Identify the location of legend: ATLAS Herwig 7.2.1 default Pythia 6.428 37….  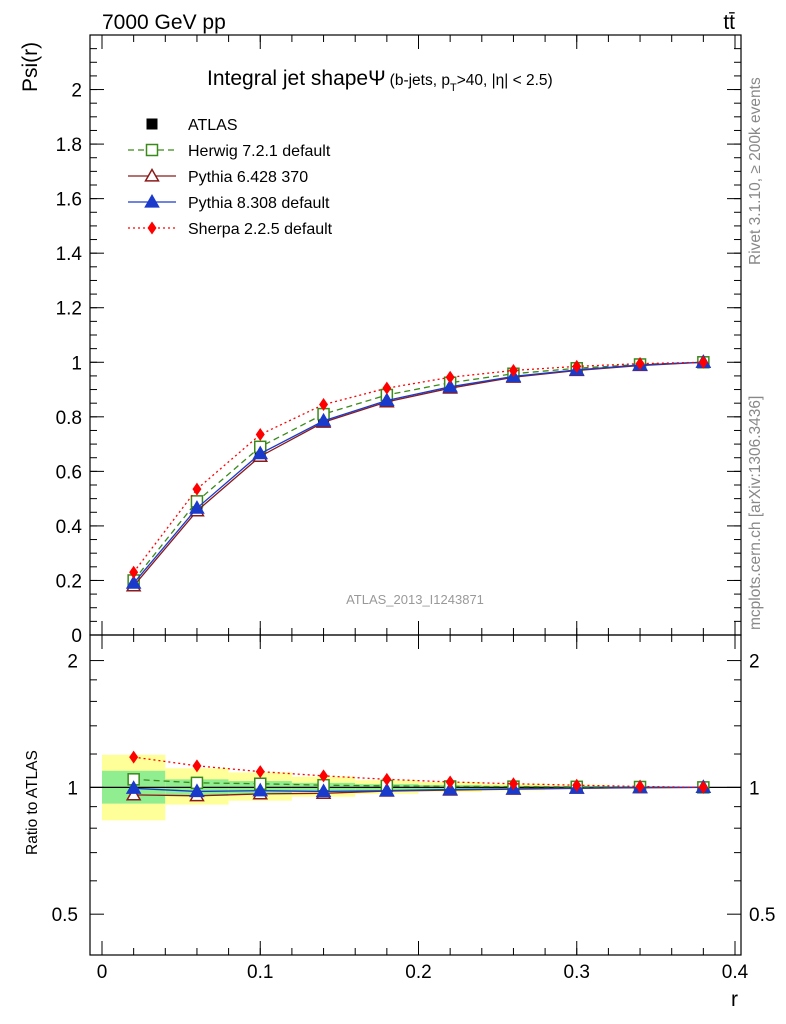
(230, 177).